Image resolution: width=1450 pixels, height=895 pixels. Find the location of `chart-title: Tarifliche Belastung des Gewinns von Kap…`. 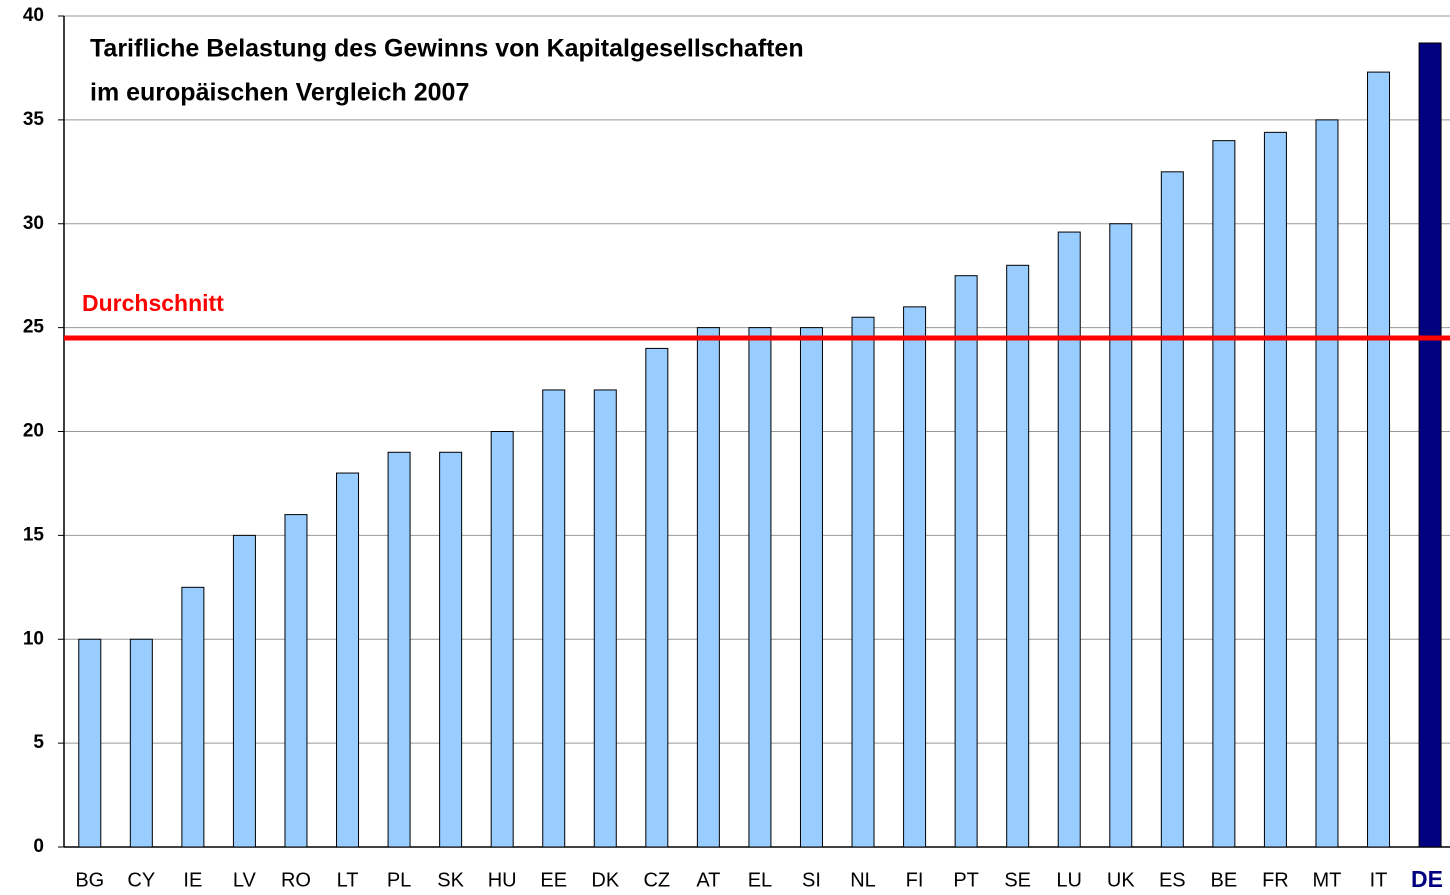

chart-title: Tarifliche Belastung des Gewinns von Kap… is located at coordinates (447, 49).